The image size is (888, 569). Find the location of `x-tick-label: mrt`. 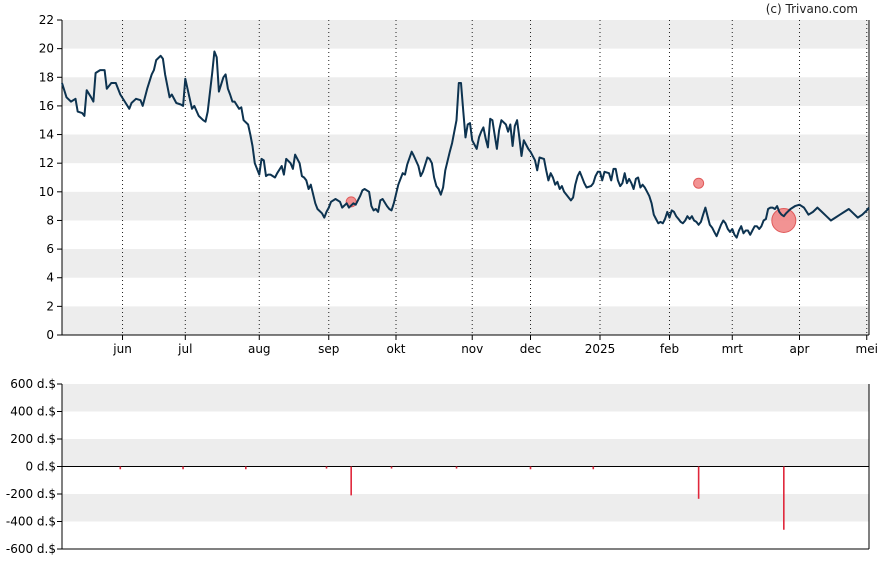

x-tick-label: mrt is located at coordinates (733, 349).